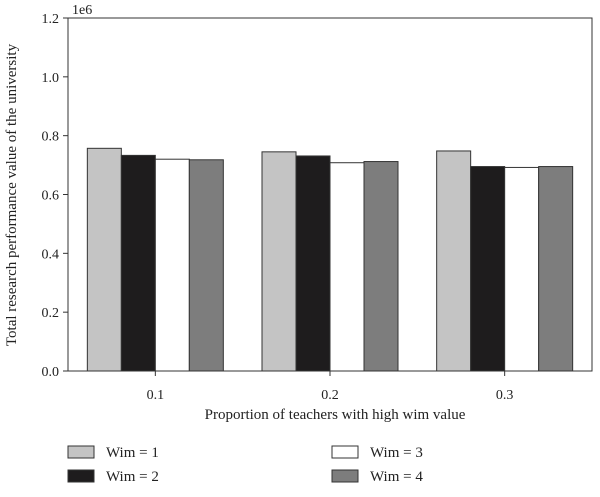 The height and width of the screenshot is (497, 600). Describe the element at coordinates (156, 395) in the screenshot. I see `x-tick-label: 0.1` at that location.